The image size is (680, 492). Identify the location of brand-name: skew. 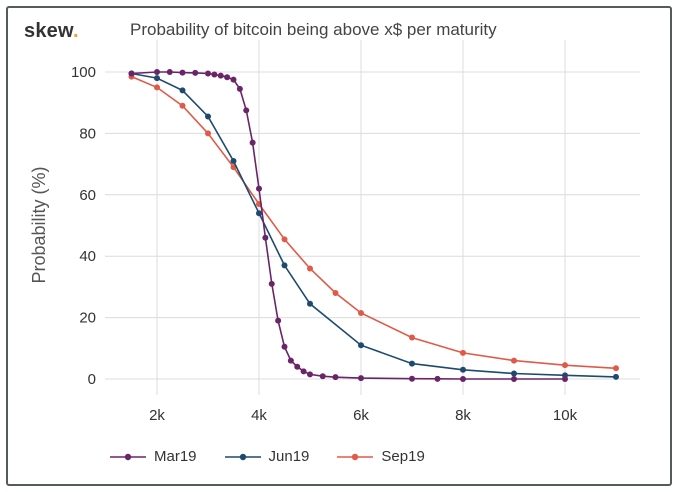
(48, 31).